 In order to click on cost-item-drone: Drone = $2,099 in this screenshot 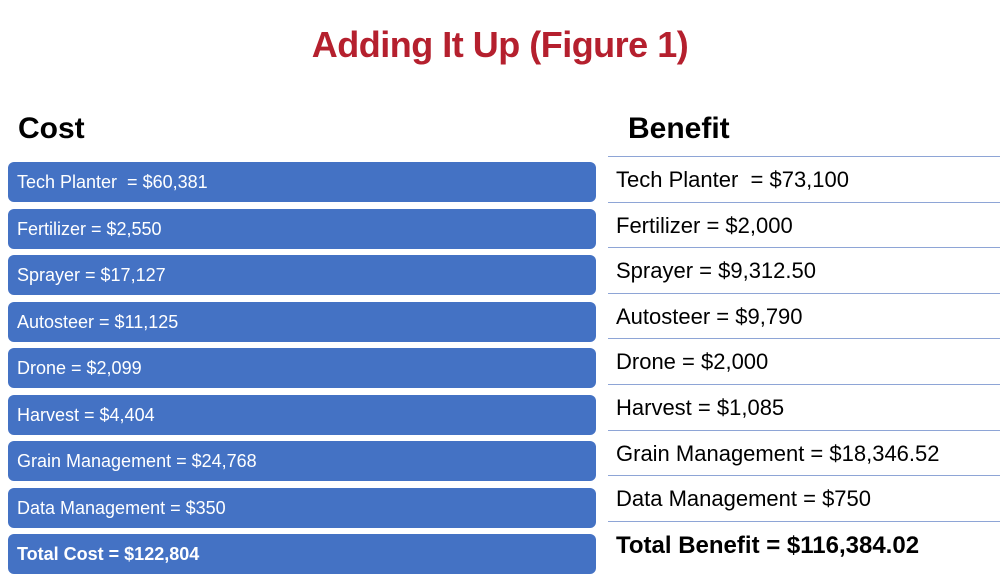, I will do `click(302, 368)`.